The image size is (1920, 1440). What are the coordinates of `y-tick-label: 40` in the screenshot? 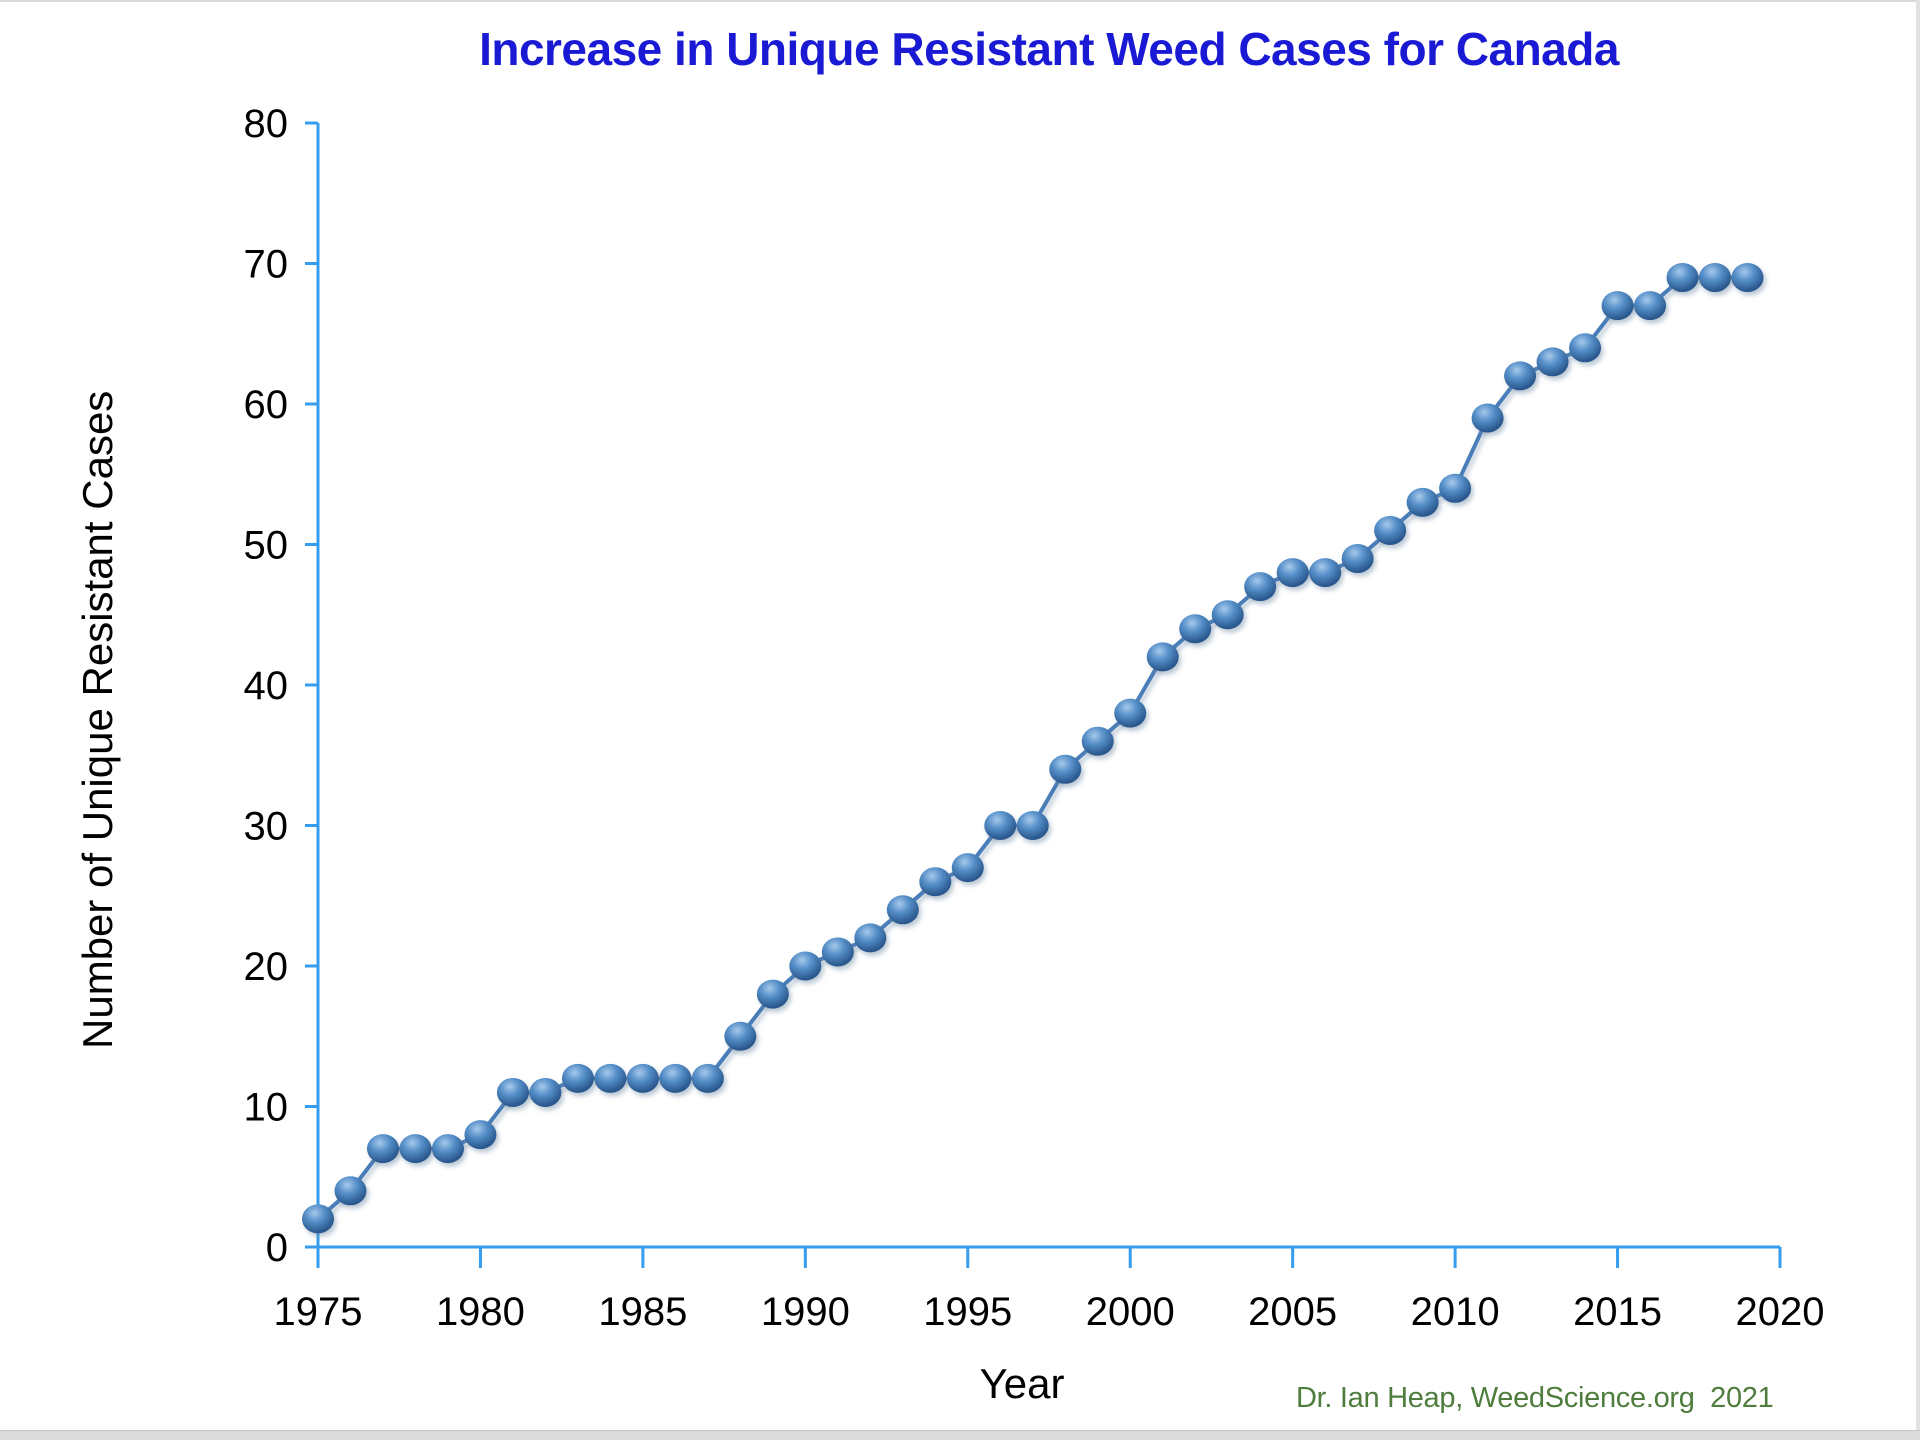 It's located at (266, 686).